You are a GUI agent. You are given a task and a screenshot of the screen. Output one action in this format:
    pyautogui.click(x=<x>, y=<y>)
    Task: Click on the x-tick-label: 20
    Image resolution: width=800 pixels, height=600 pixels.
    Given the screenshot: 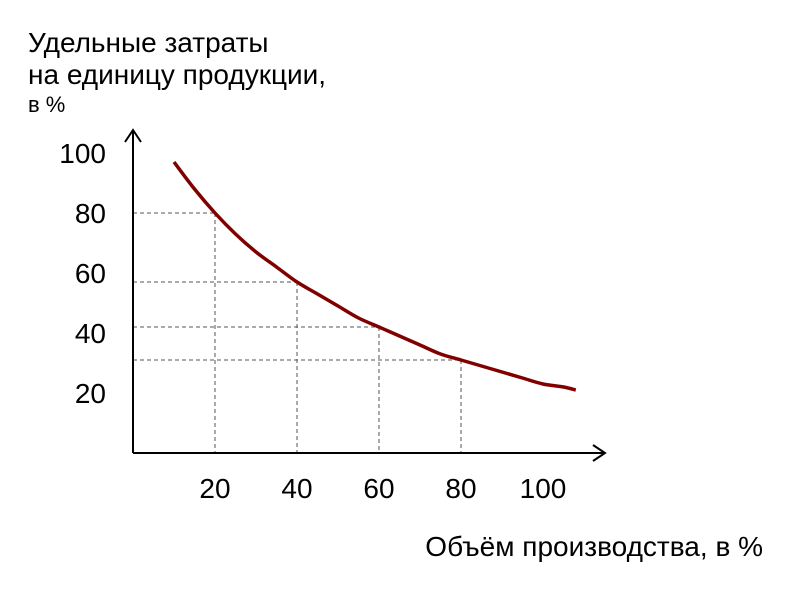 What is the action you would take?
    pyautogui.click(x=214, y=488)
    